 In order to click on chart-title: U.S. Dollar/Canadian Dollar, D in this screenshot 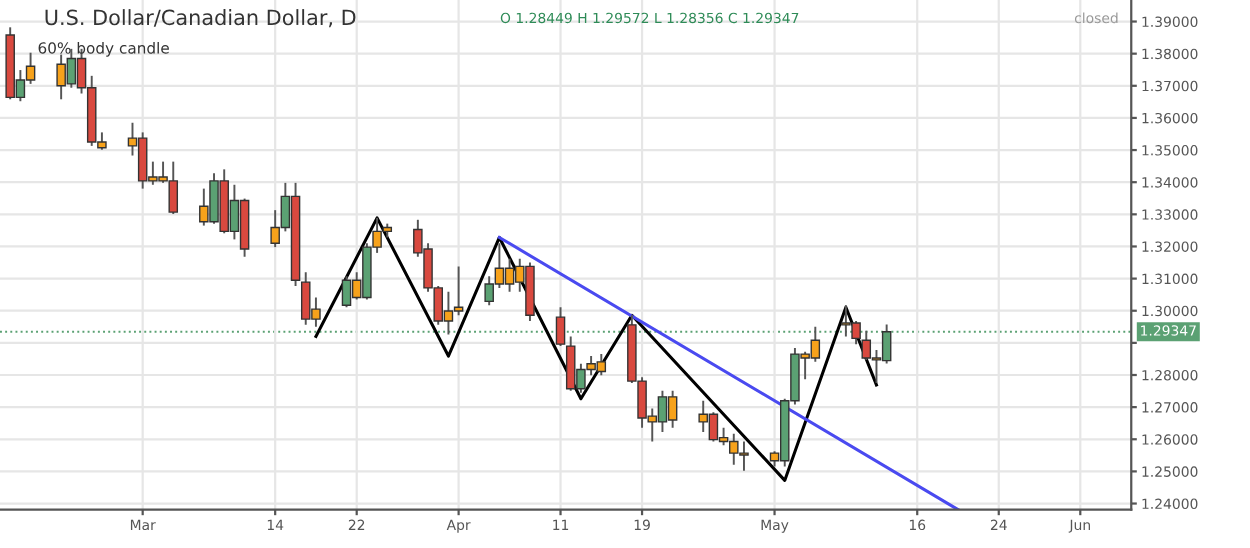, I will do `click(200, 18)`.